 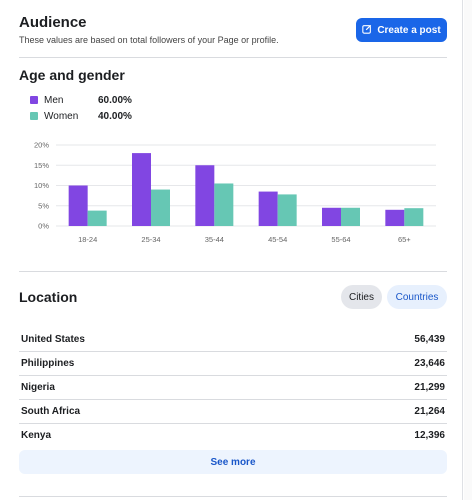 I want to click on location-count: 12,396, so click(x=429, y=435).